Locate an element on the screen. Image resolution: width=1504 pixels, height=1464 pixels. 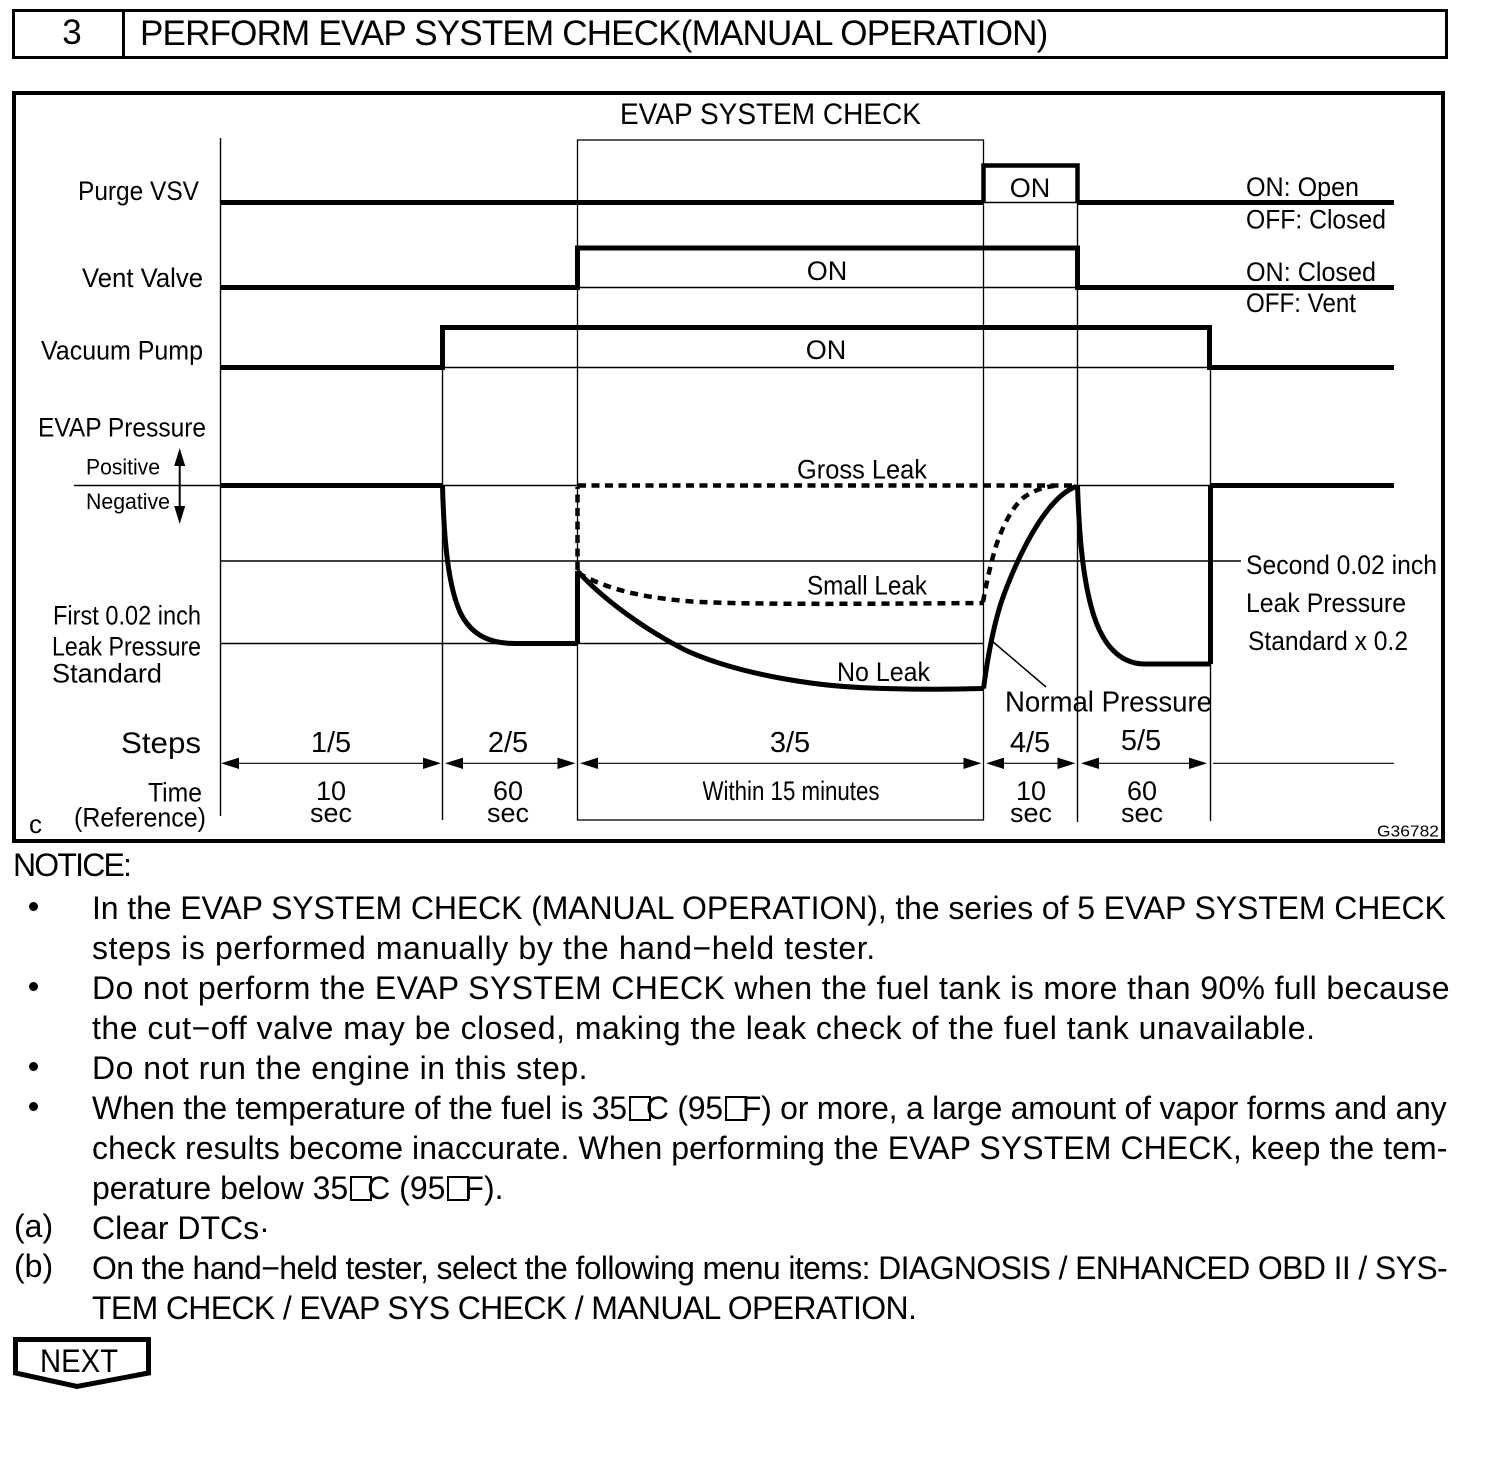
svg-text: Negative is located at coordinates (128, 501).